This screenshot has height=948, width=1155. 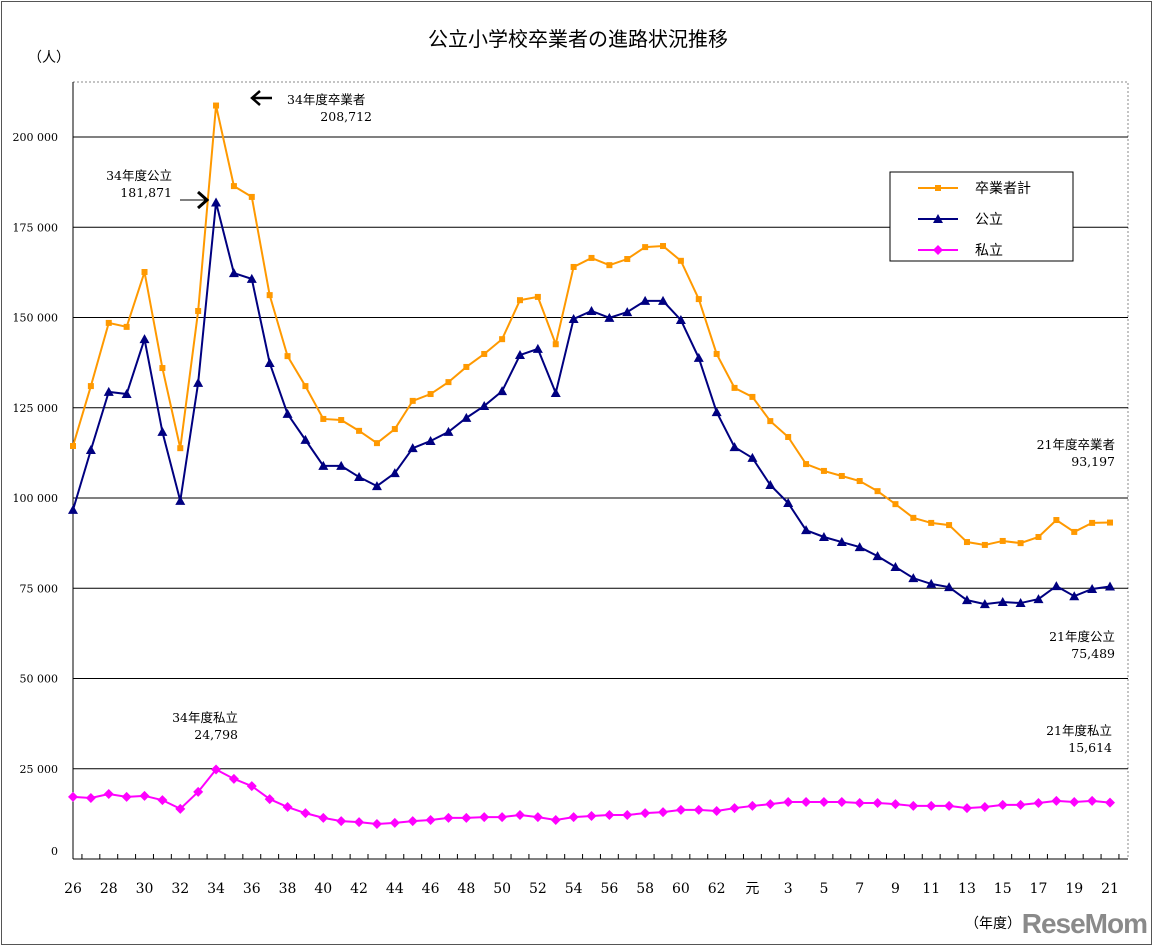 What do you see at coordinates (823, 889) in the screenshot?
I see `x-tick-label: 5` at bounding box center [823, 889].